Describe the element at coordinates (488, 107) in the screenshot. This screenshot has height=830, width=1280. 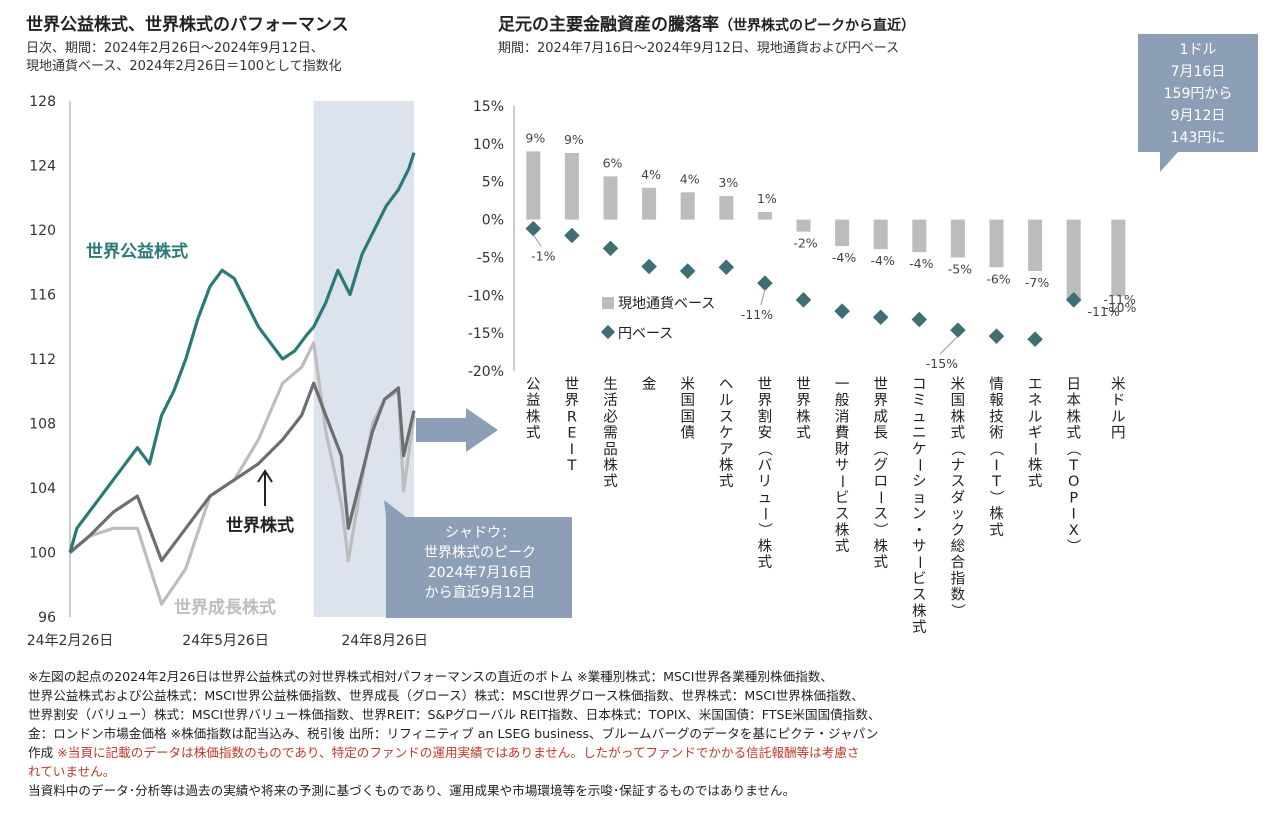
I see `right-y-tick-label: 15%` at that location.